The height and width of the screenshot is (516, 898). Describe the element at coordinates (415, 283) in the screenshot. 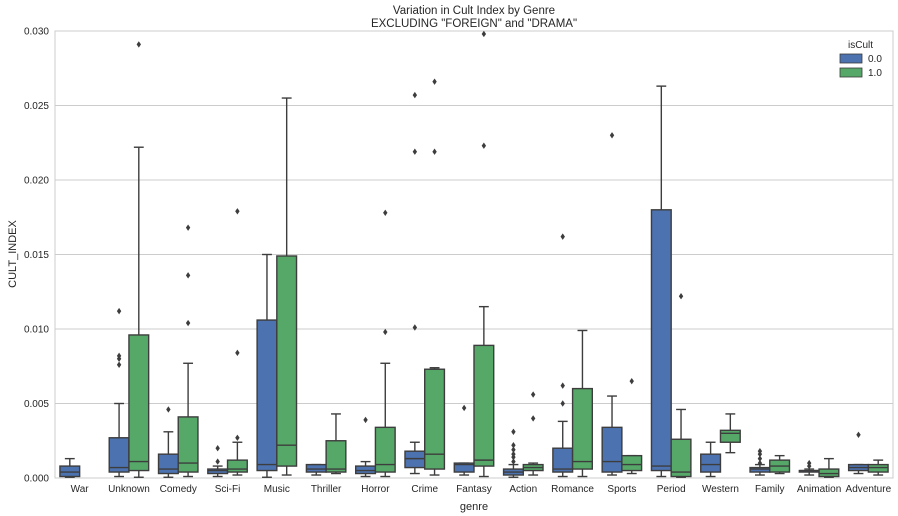

I see `box-crime-0.0` at that location.